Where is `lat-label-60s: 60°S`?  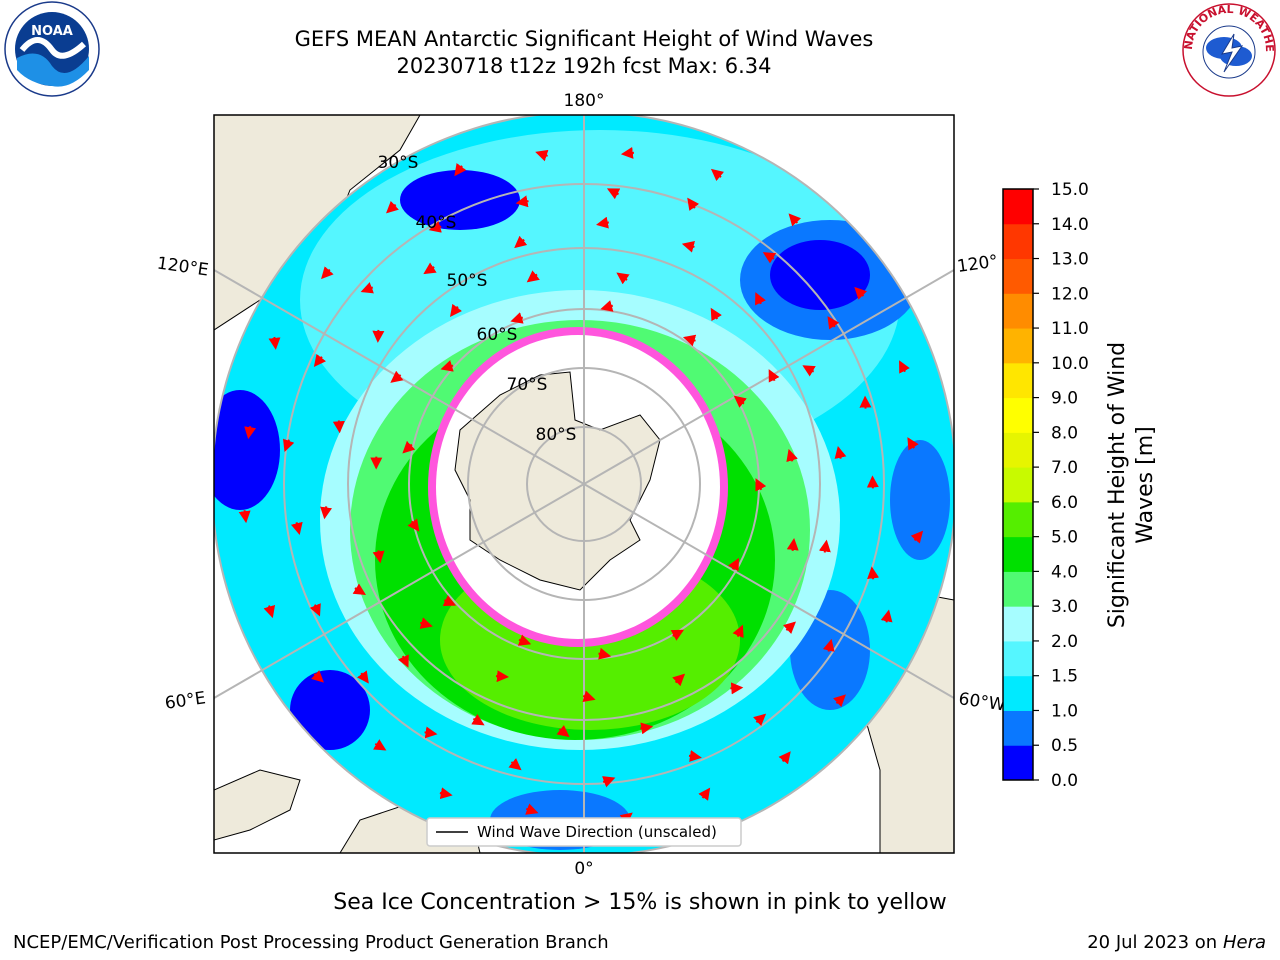 lat-label-60s: 60°S is located at coordinates (497, 335).